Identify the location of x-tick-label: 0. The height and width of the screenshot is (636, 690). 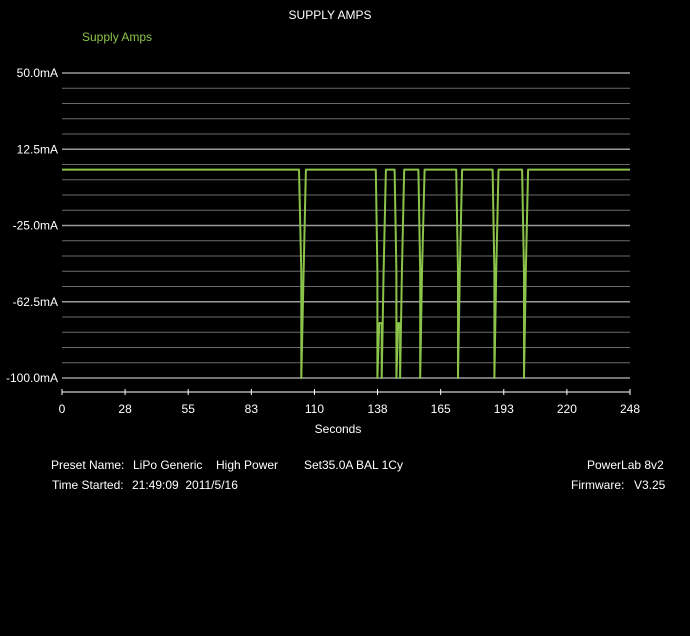
(62, 409).